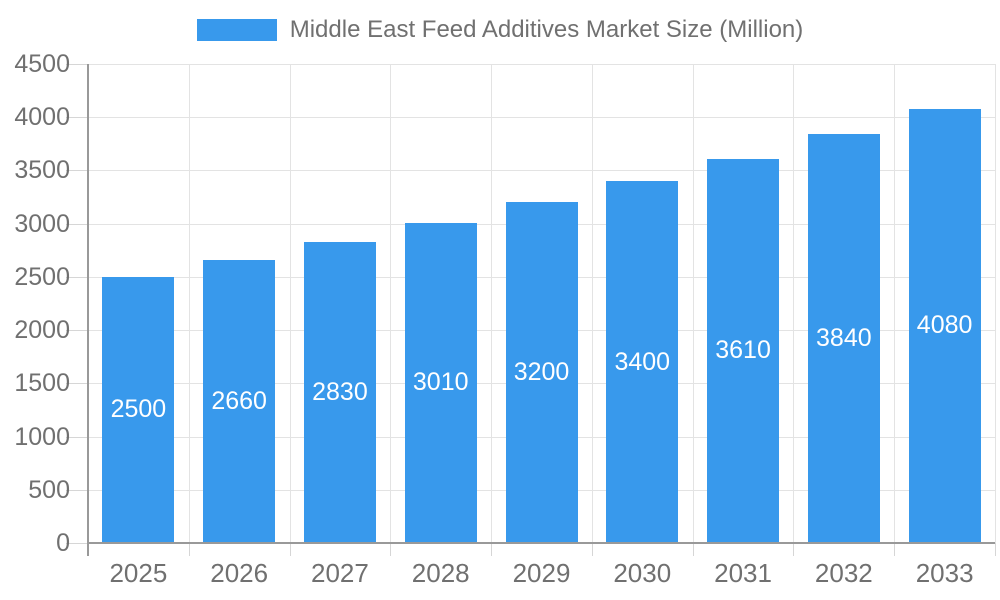  I want to click on bar-value-label: 3010, so click(440, 382).